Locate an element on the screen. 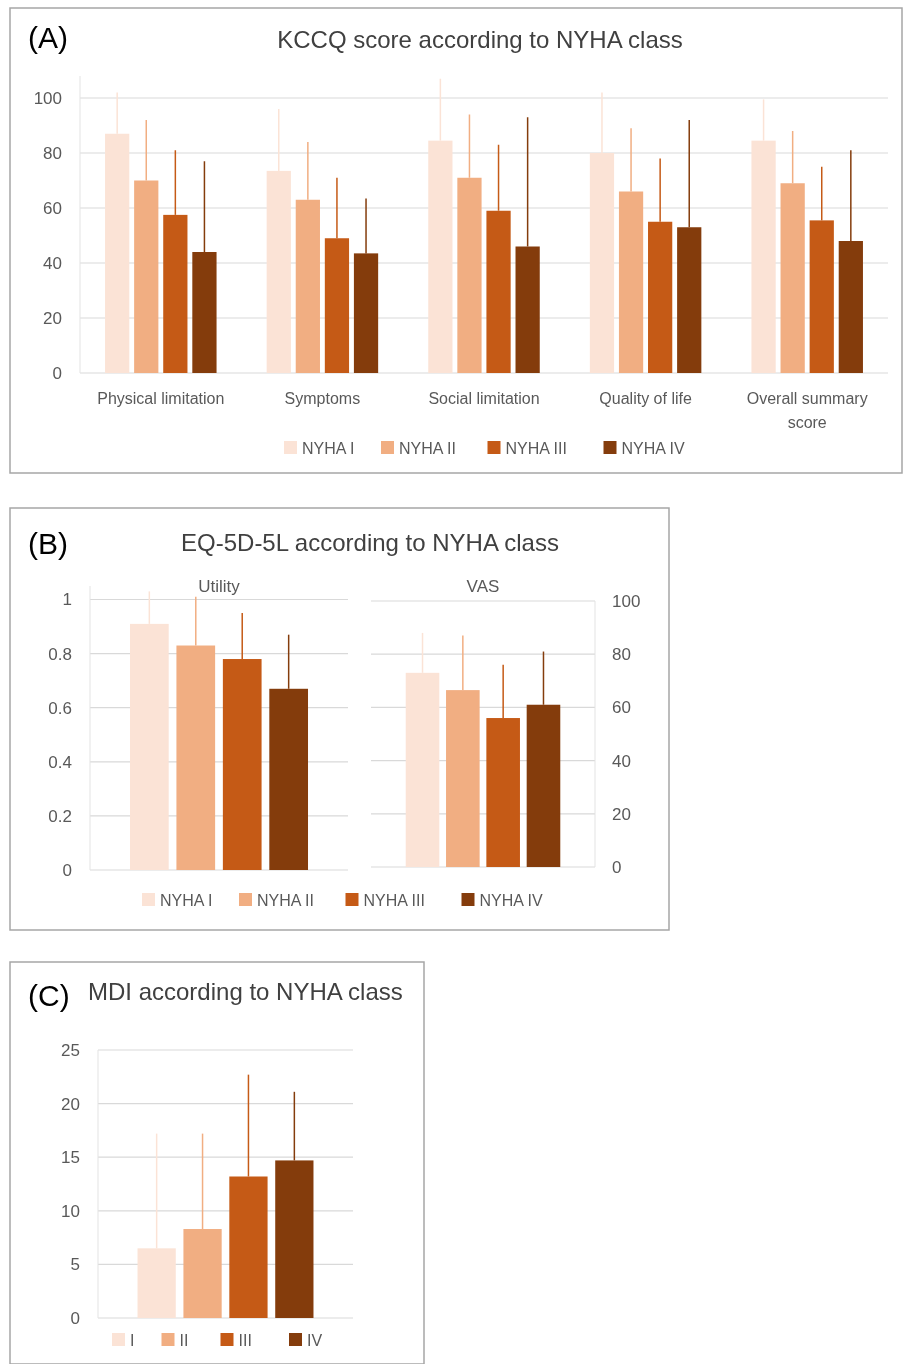 The height and width of the screenshot is (1364, 903). text: (C) is located at coordinates (49, 995).